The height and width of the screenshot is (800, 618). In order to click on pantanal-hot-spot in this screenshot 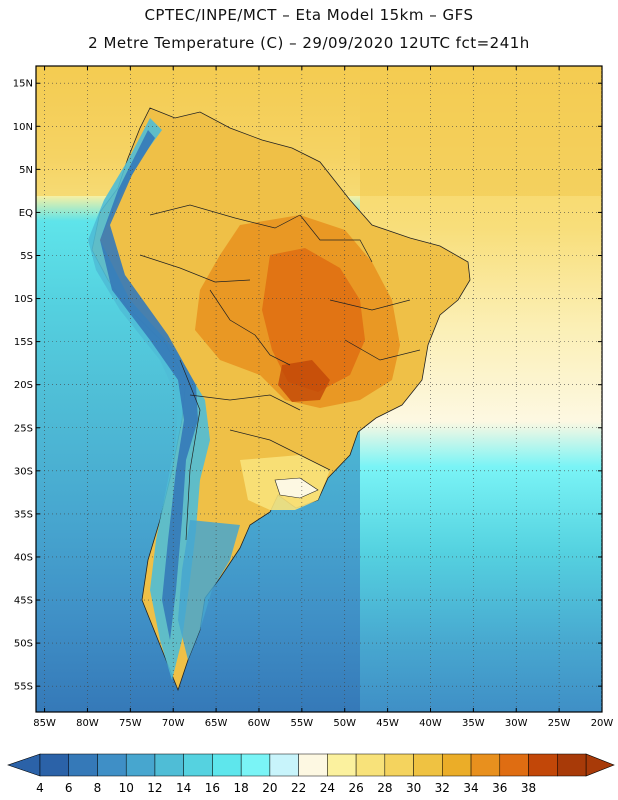, I will do `click(304, 381)`.